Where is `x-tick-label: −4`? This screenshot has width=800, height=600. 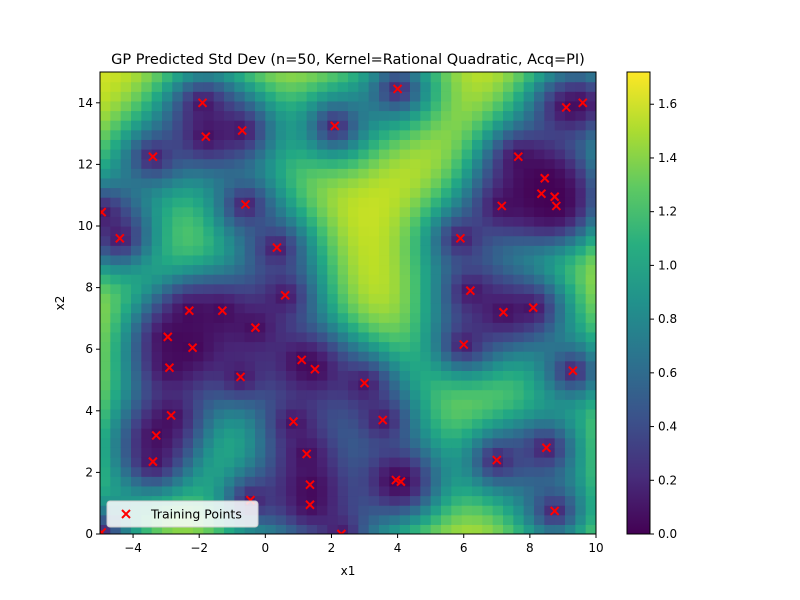 x-tick-label: −4 is located at coordinates (133, 548).